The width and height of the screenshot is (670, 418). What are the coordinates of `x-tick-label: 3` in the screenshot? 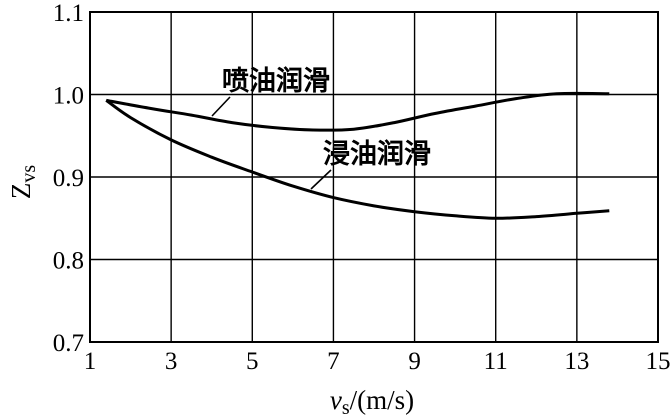 It's located at (171, 361).